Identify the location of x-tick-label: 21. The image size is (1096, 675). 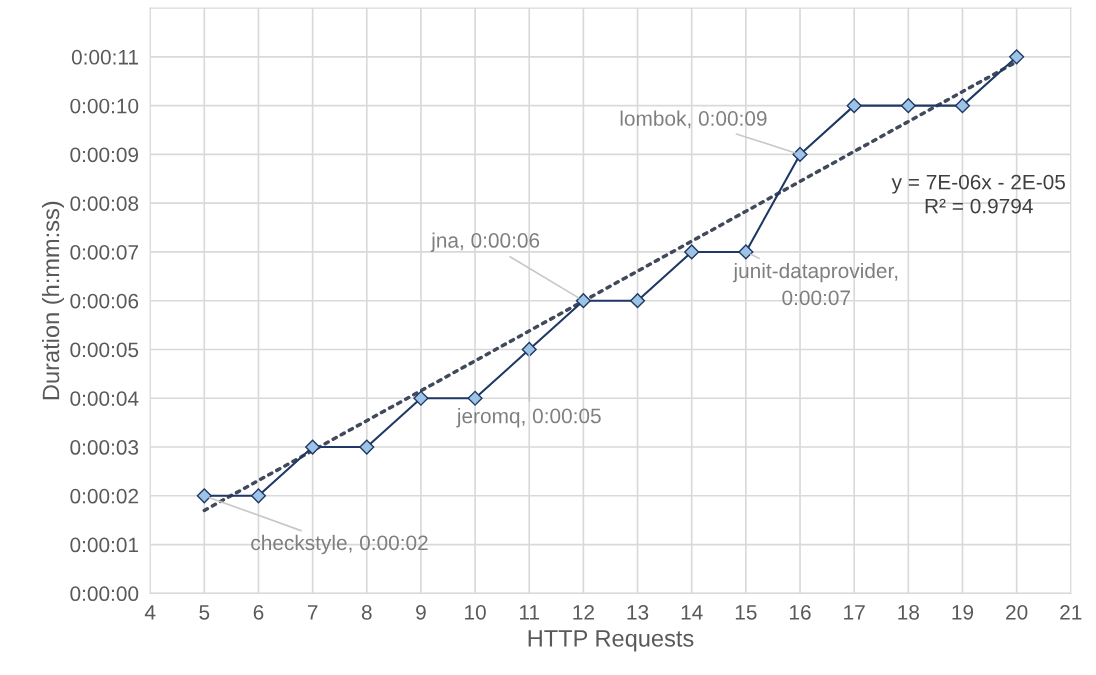
(1071, 612).